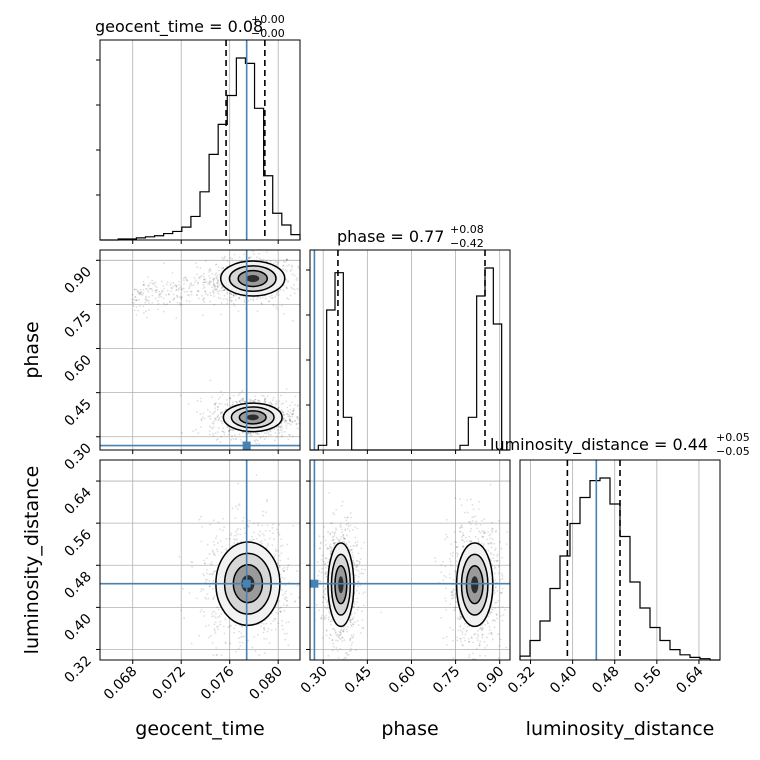 This screenshot has height=760, width=760. What do you see at coordinates (77, 501) in the screenshot?
I see `y-tick-label-luminosity_distance: 0.64` at bounding box center [77, 501].